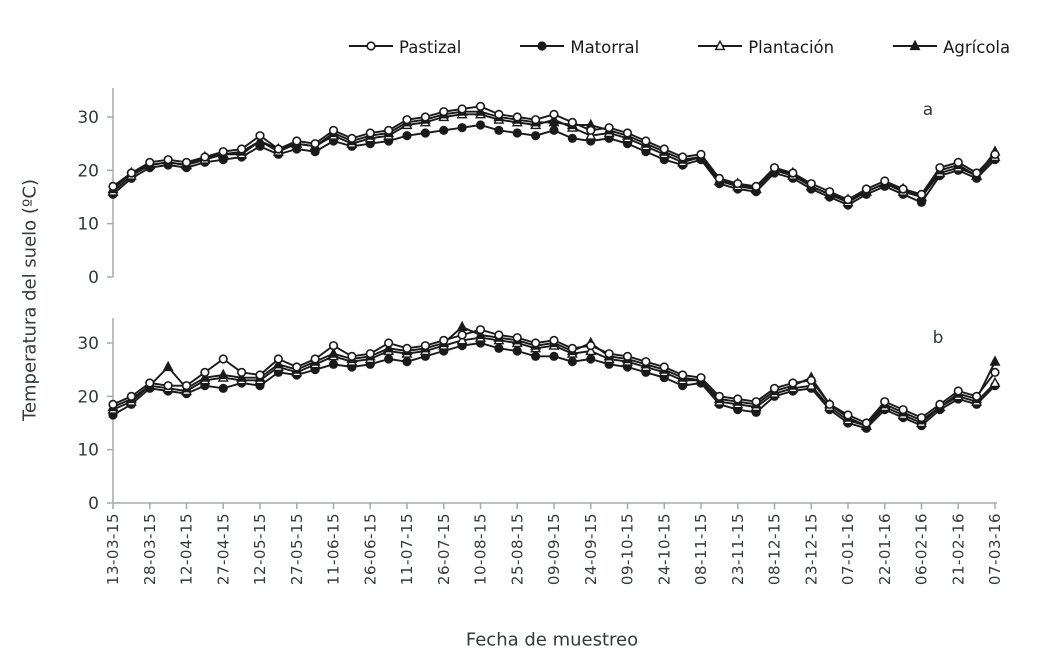 This screenshot has height=664, width=1044. I want to click on svg-text: 27-04-15, so click(223, 549).